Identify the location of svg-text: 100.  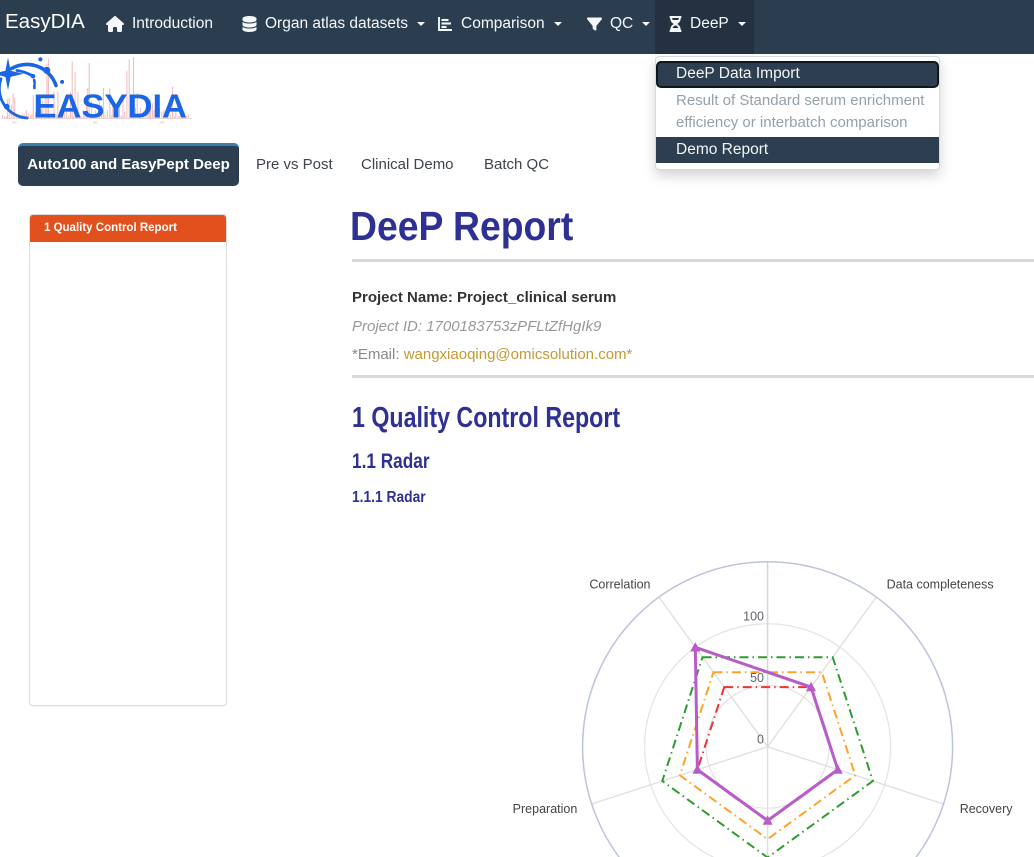
(753, 617).